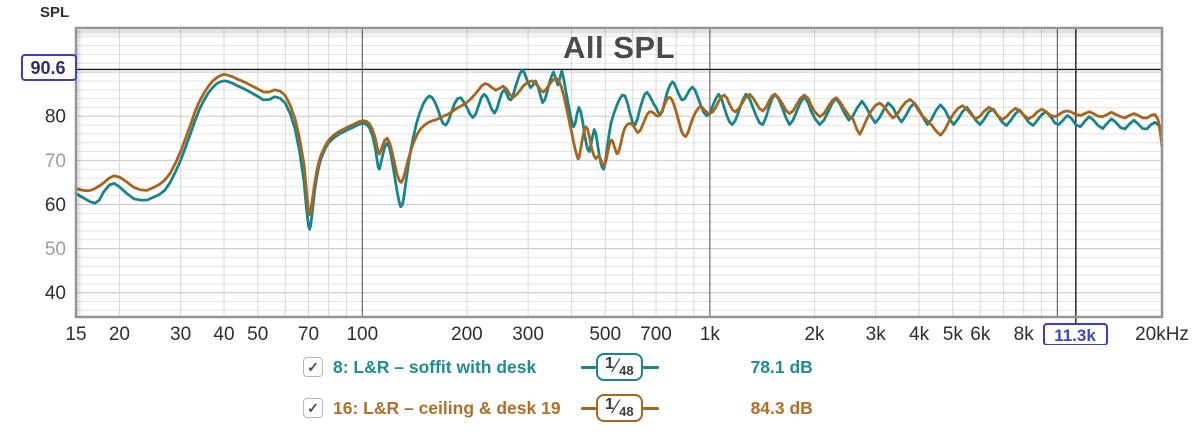  What do you see at coordinates (257, 334) in the screenshot?
I see `x-tick-50: 50` at bounding box center [257, 334].